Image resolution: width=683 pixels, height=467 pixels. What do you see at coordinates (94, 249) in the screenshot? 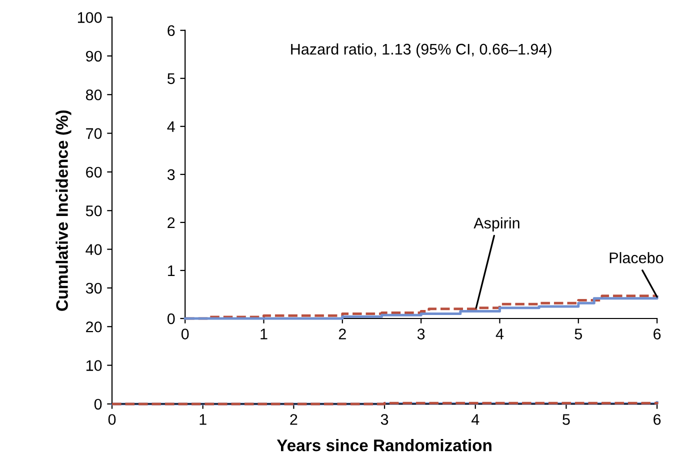
I see `y-tick-label: 40` at bounding box center [94, 249].